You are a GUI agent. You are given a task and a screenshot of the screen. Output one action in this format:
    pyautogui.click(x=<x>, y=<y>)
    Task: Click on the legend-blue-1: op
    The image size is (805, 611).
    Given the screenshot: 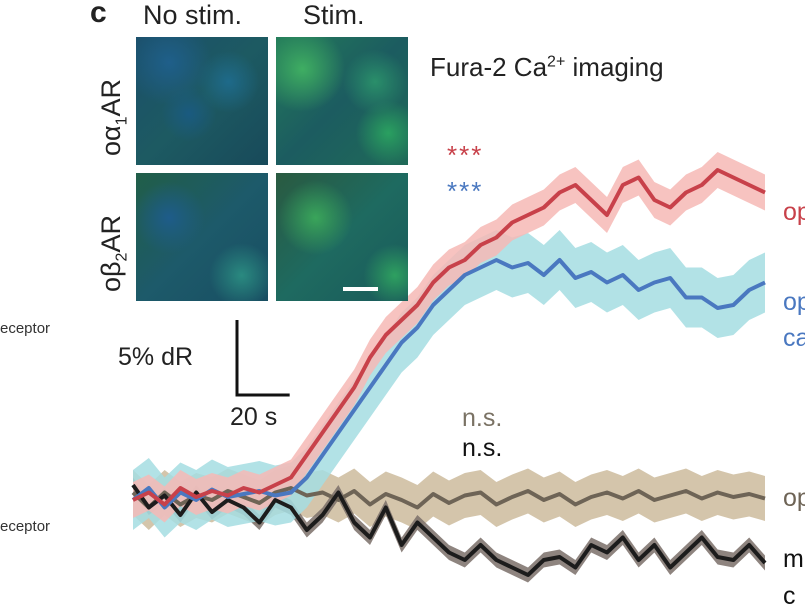 What is the action you would take?
    pyautogui.click(x=794, y=302)
    